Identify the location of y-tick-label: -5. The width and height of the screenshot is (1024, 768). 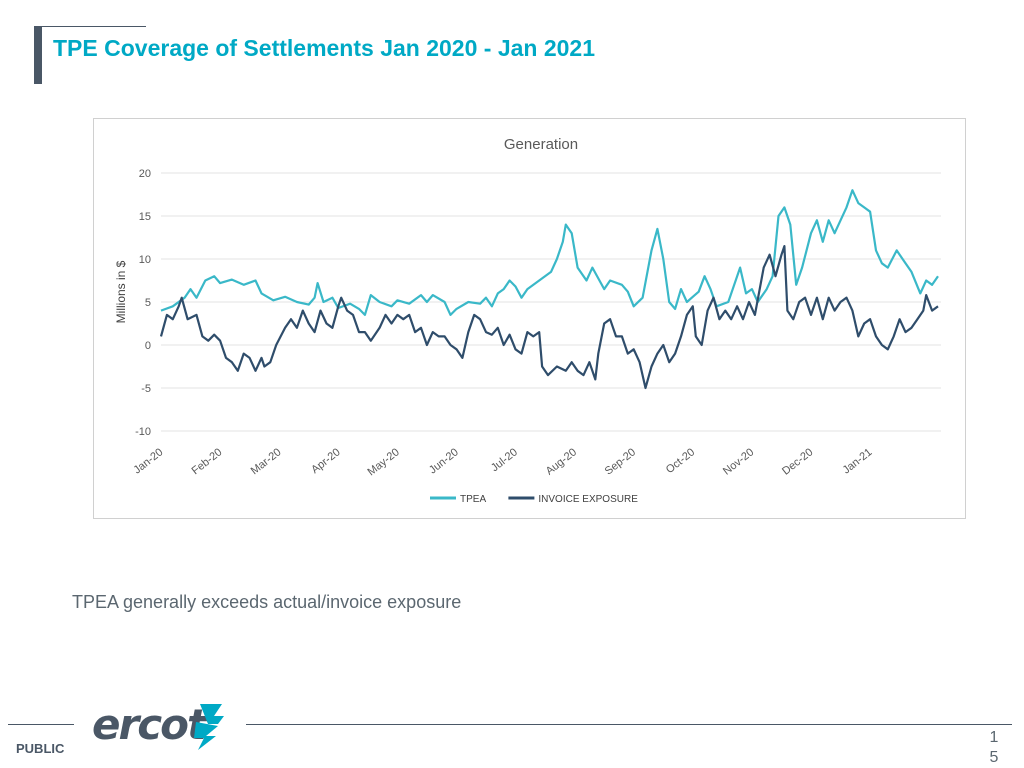
(146, 389).